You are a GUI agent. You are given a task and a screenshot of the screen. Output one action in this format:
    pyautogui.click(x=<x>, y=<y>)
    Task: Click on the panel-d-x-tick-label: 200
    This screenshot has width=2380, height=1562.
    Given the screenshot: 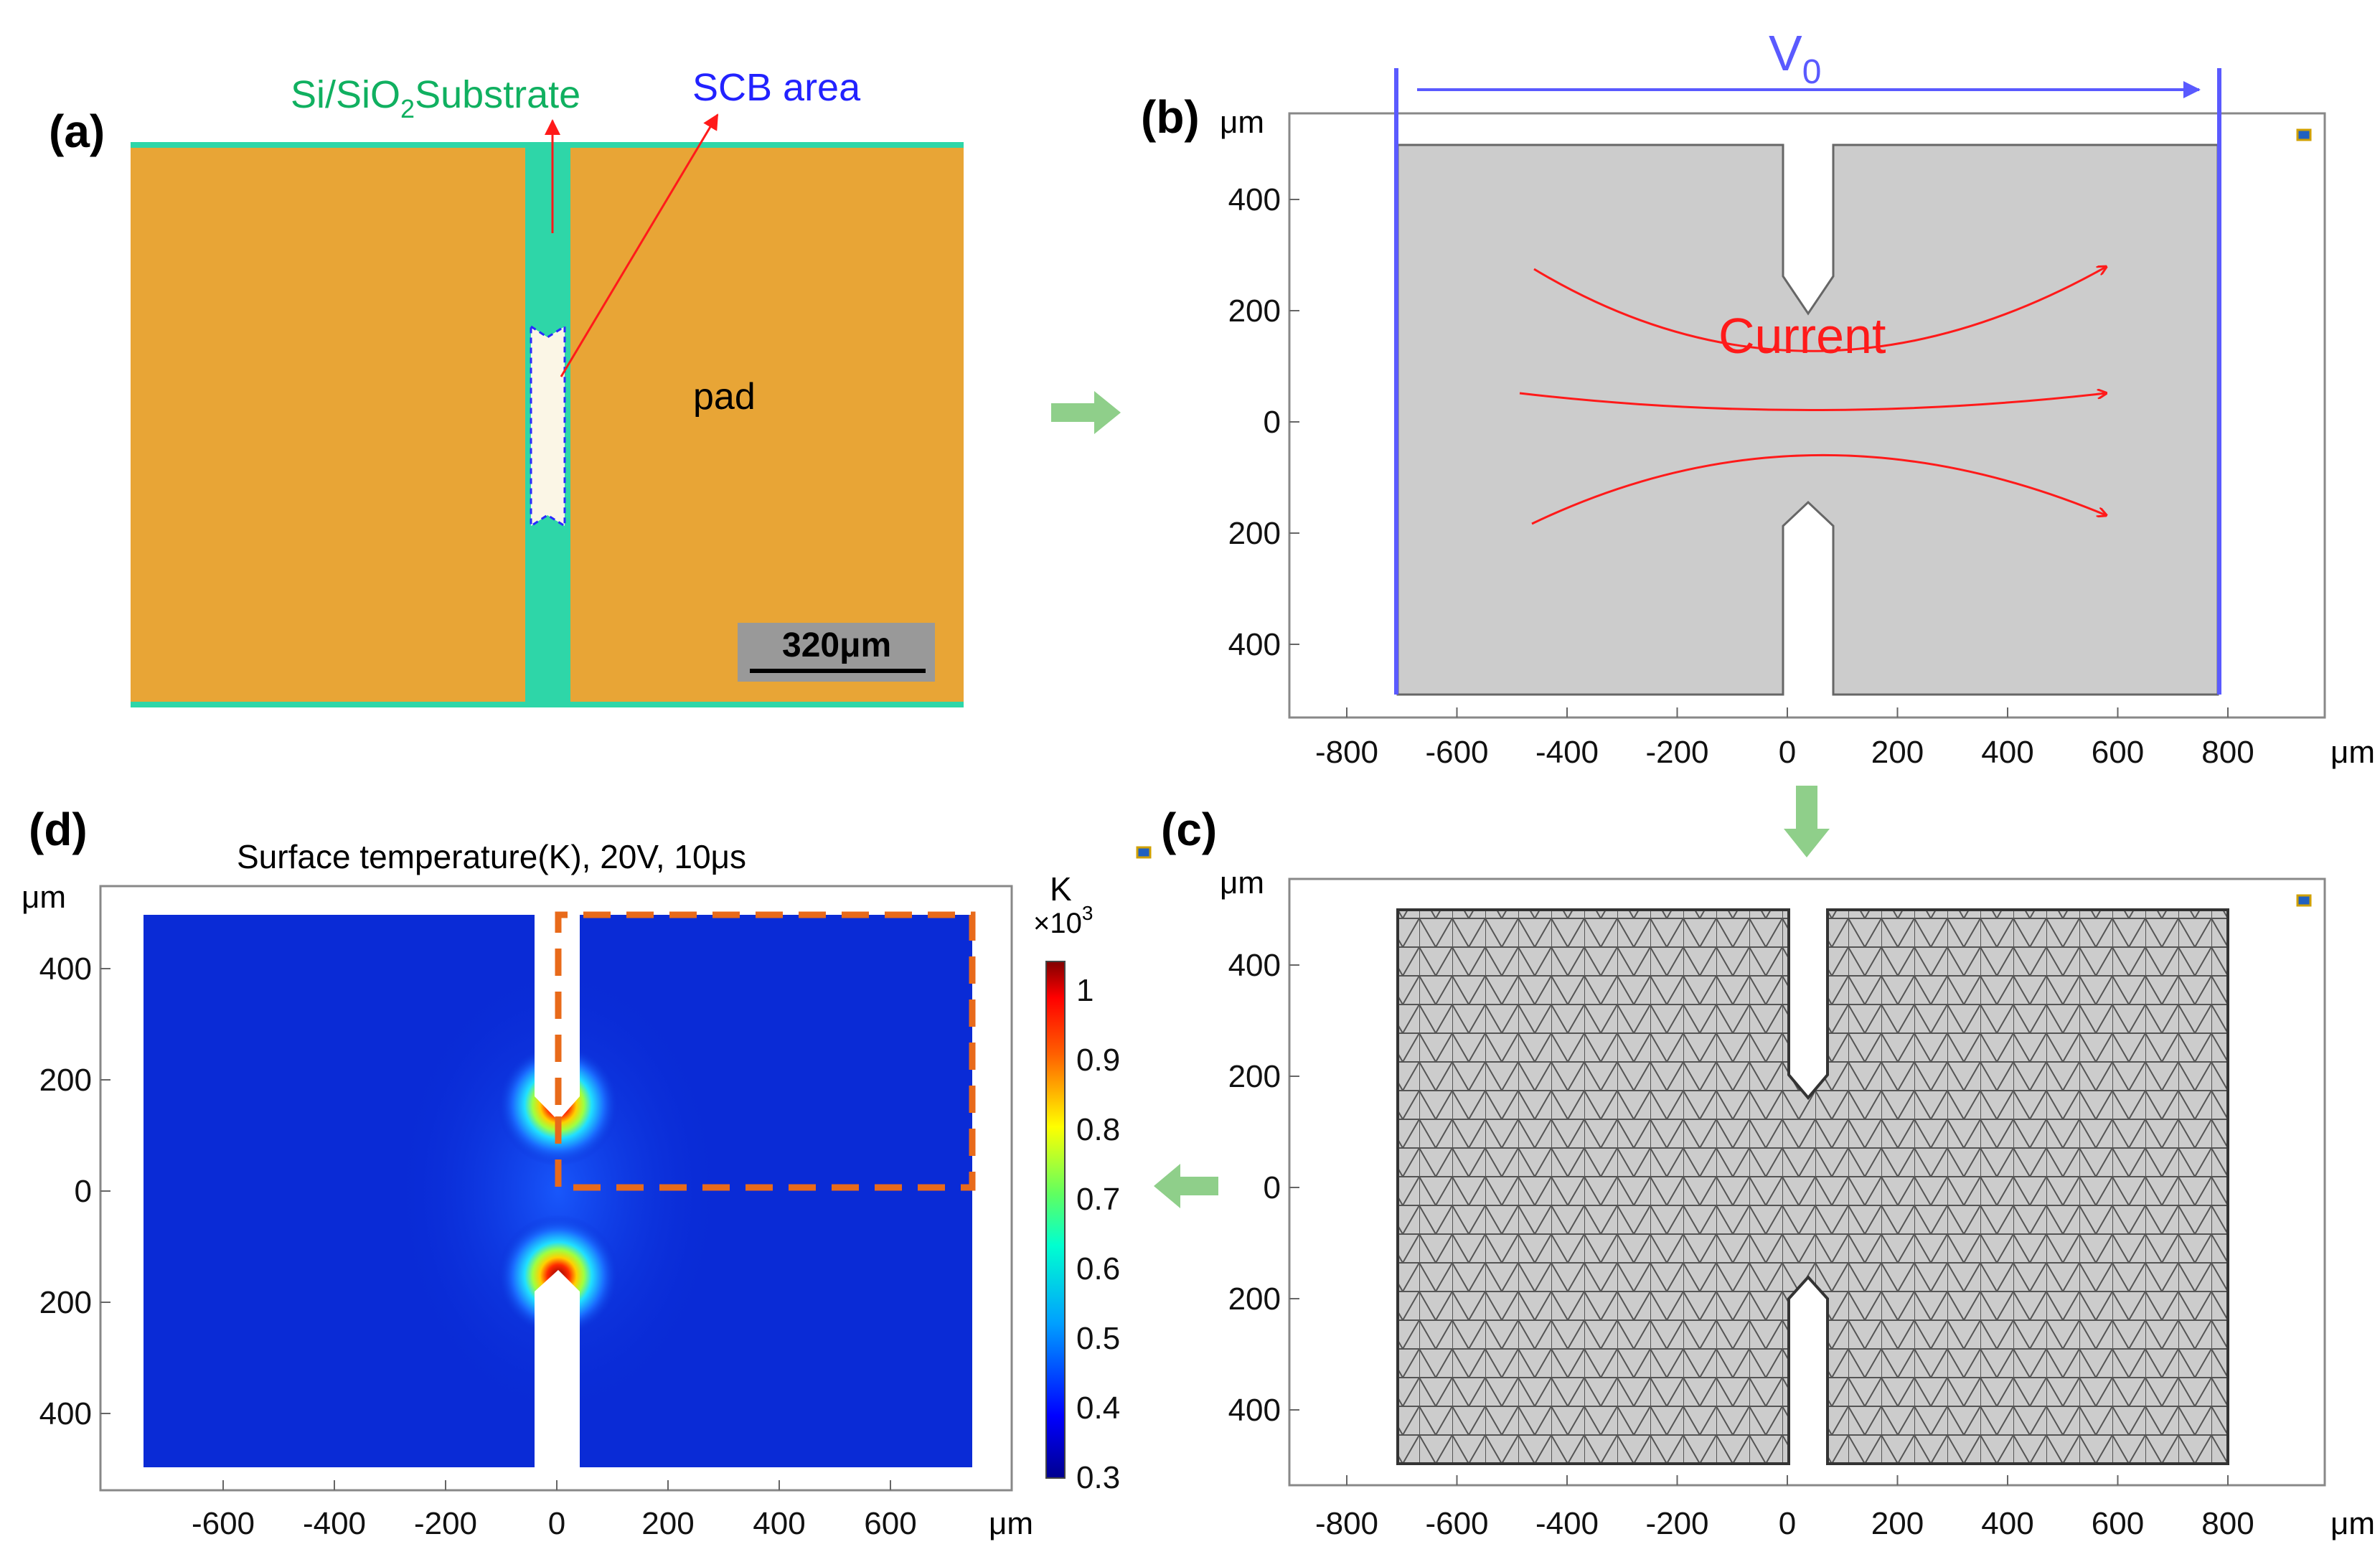 What is the action you would take?
    pyautogui.click(x=667, y=1523)
    